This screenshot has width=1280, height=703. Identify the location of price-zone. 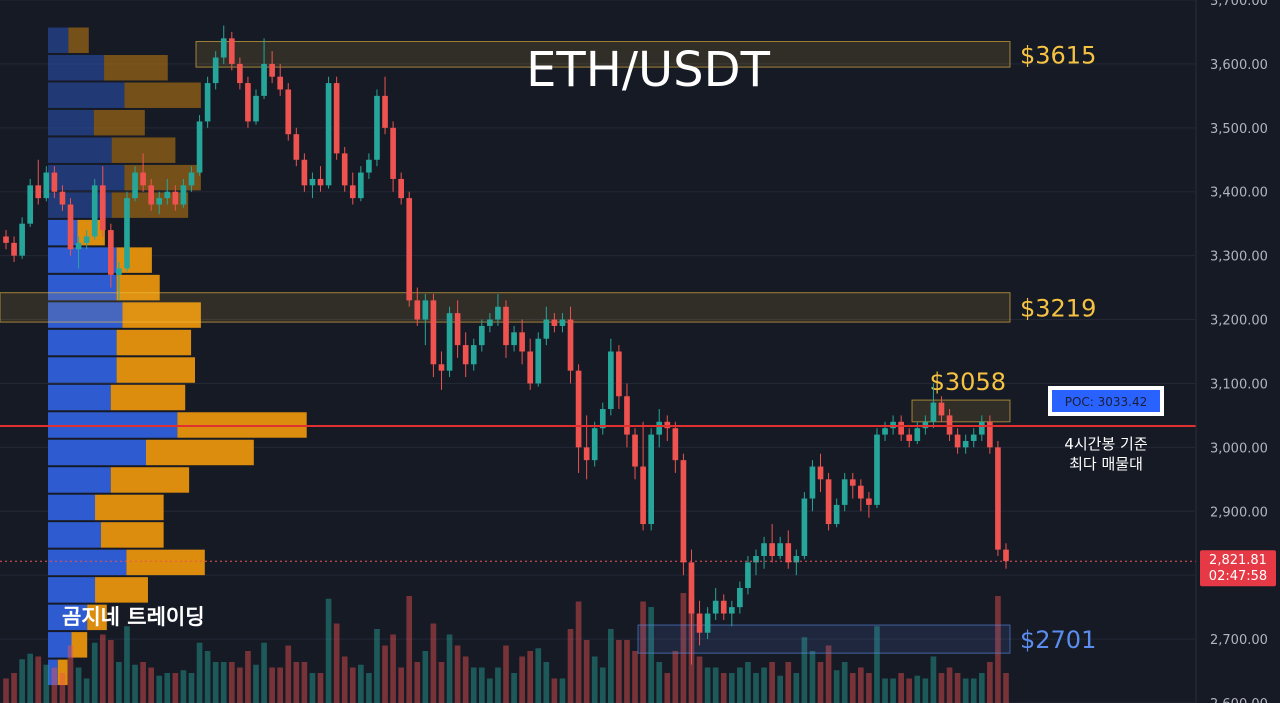
(603, 54).